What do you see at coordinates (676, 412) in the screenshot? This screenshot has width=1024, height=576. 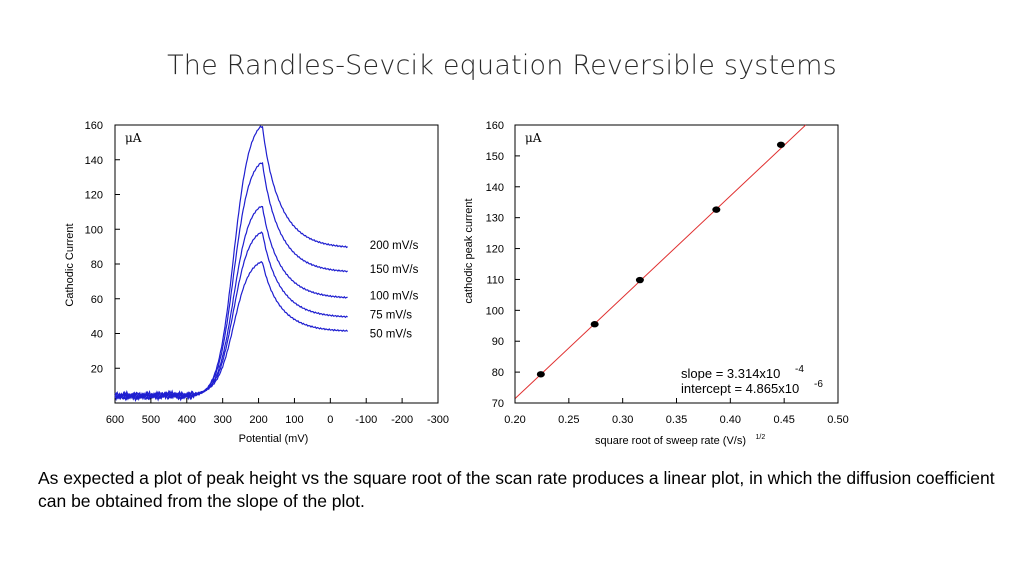 I see `right-x-axis-ticks: 0.20 0.25 0.30 0.35 0.40 0.45 0.50` at bounding box center [676, 412].